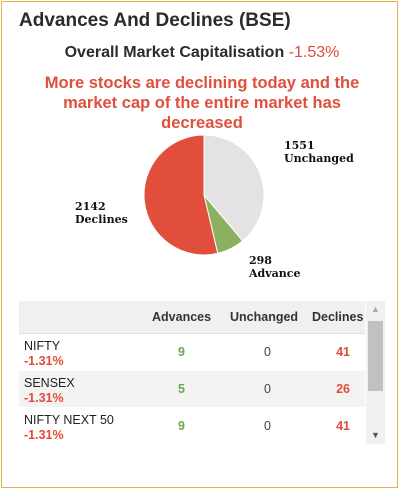 The width and height of the screenshot is (406, 493). I want to click on table-scrollbar: ▲ ▼, so click(375, 372).